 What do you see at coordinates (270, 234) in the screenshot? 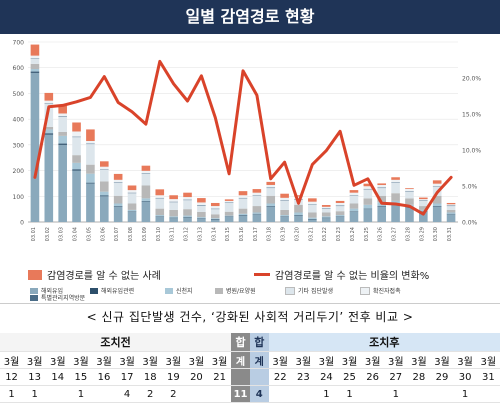
I see `x-tick-label: 03.18` at bounding box center [270, 234].